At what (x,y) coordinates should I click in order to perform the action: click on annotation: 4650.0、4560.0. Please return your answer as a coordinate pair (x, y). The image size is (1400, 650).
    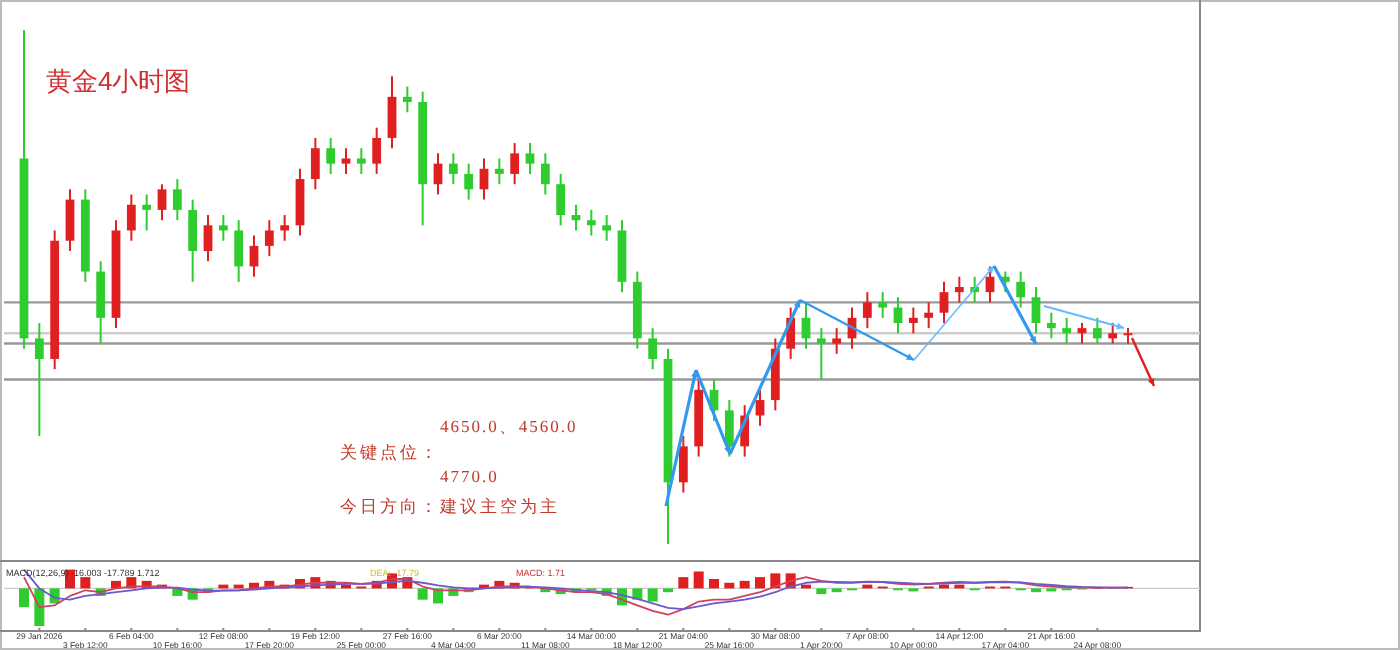
    Looking at the image, I should click on (509, 426).